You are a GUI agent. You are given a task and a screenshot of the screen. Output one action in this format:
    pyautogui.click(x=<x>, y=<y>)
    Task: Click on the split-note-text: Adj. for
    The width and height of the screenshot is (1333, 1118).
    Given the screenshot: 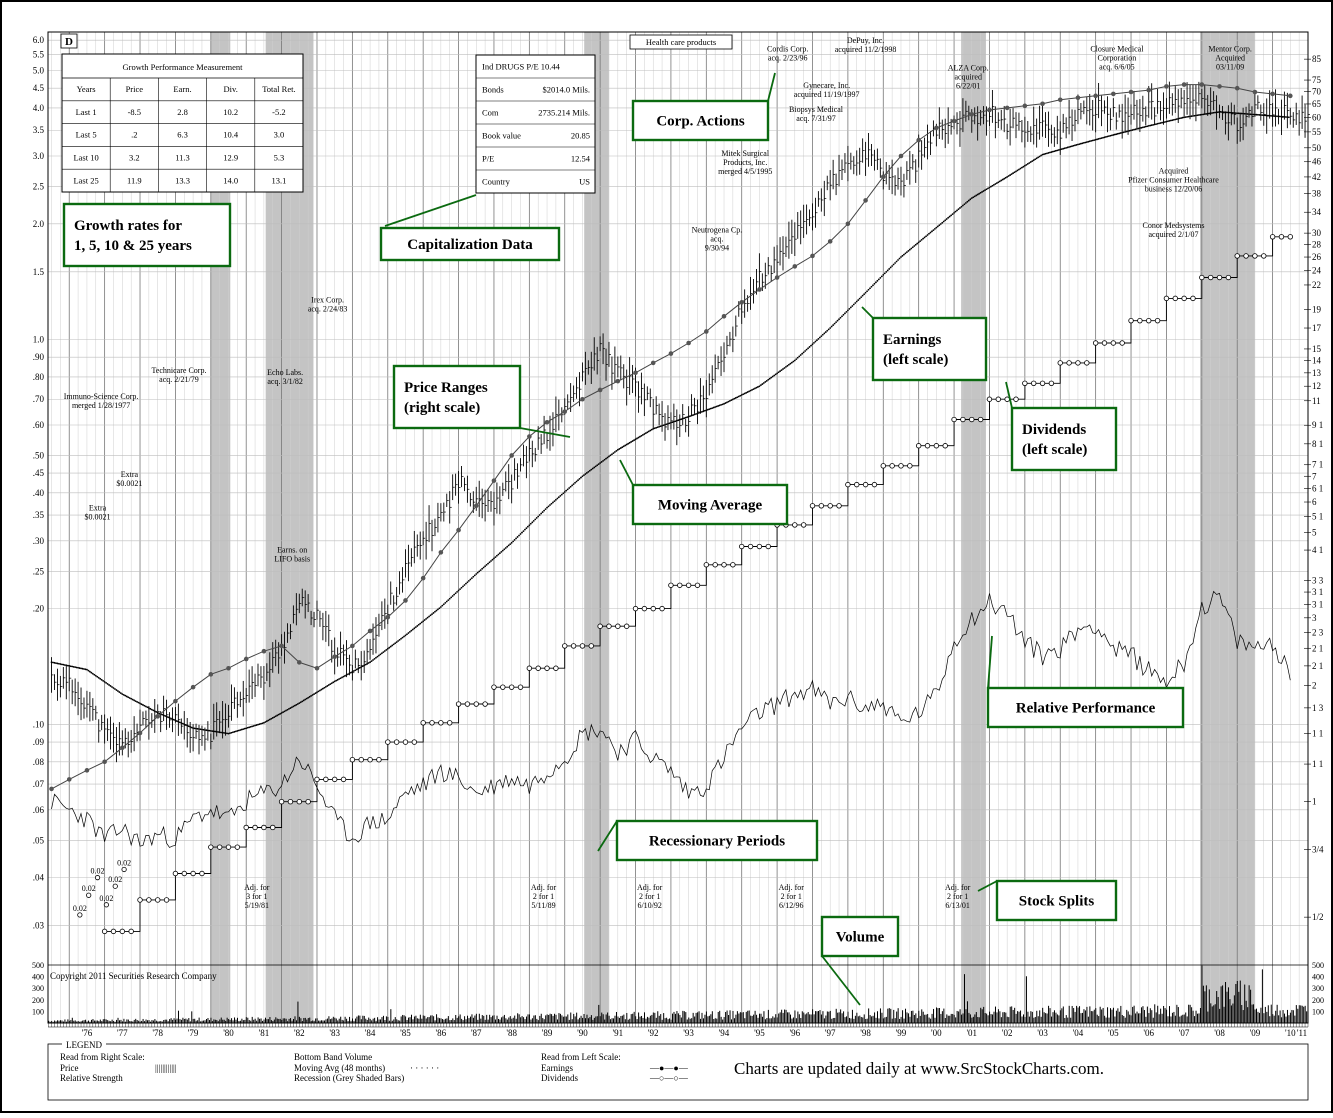 What is the action you would take?
    pyautogui.click(x=792, y=887)
    